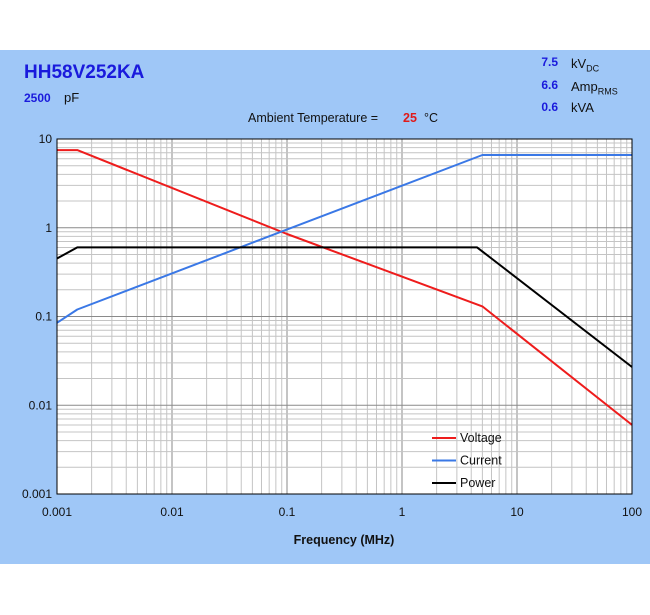  What do you see at coordinates (41, 405) in the screenshot?
I see `y-tick-label: 0.01` at bounding box center [41, 405].